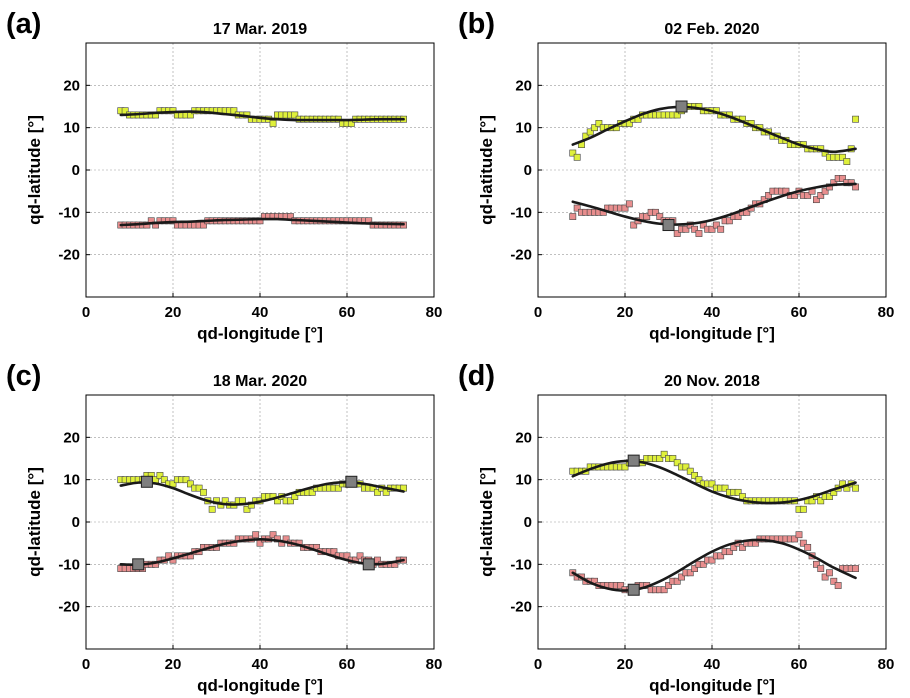 The image size is (910, 698). Describe the element at coordinates (262, 168) in the screenshot. I see `data-layer` at that location.